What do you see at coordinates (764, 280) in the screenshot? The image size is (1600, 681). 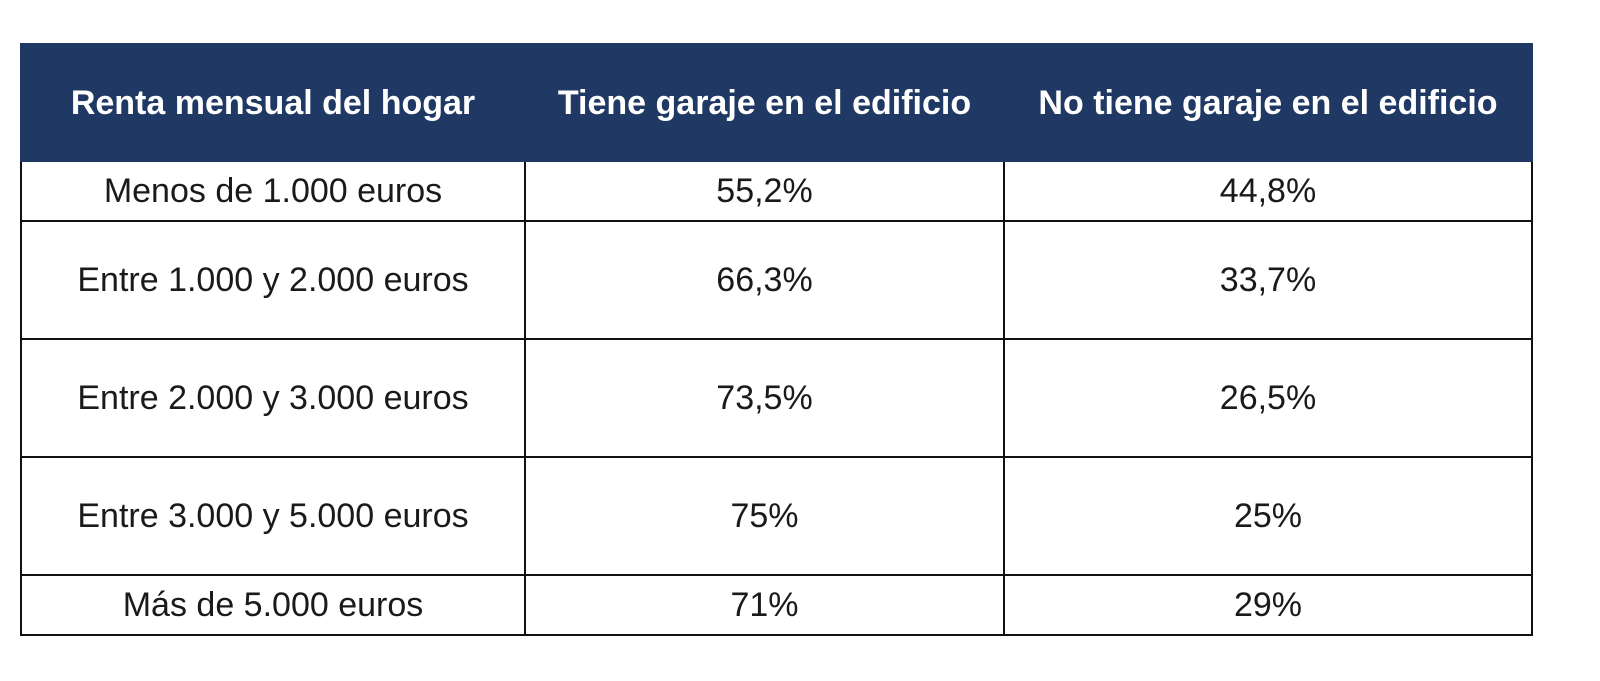 I see `value-cell: 66,3%` at bounding box center [764, 280].